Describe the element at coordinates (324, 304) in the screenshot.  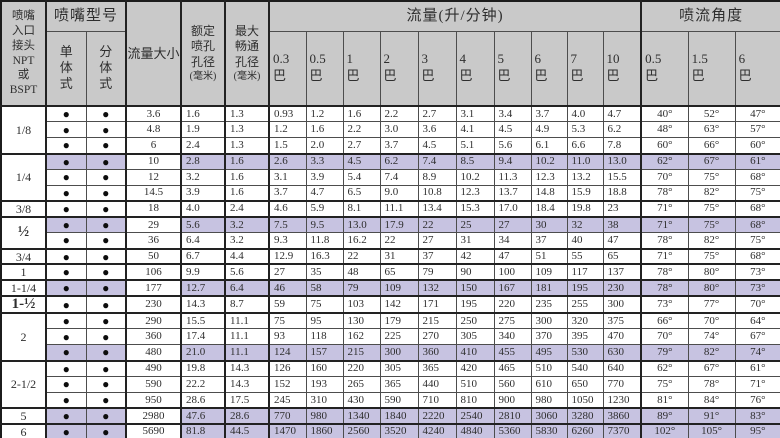
I see `flow-value: 75` at that location.